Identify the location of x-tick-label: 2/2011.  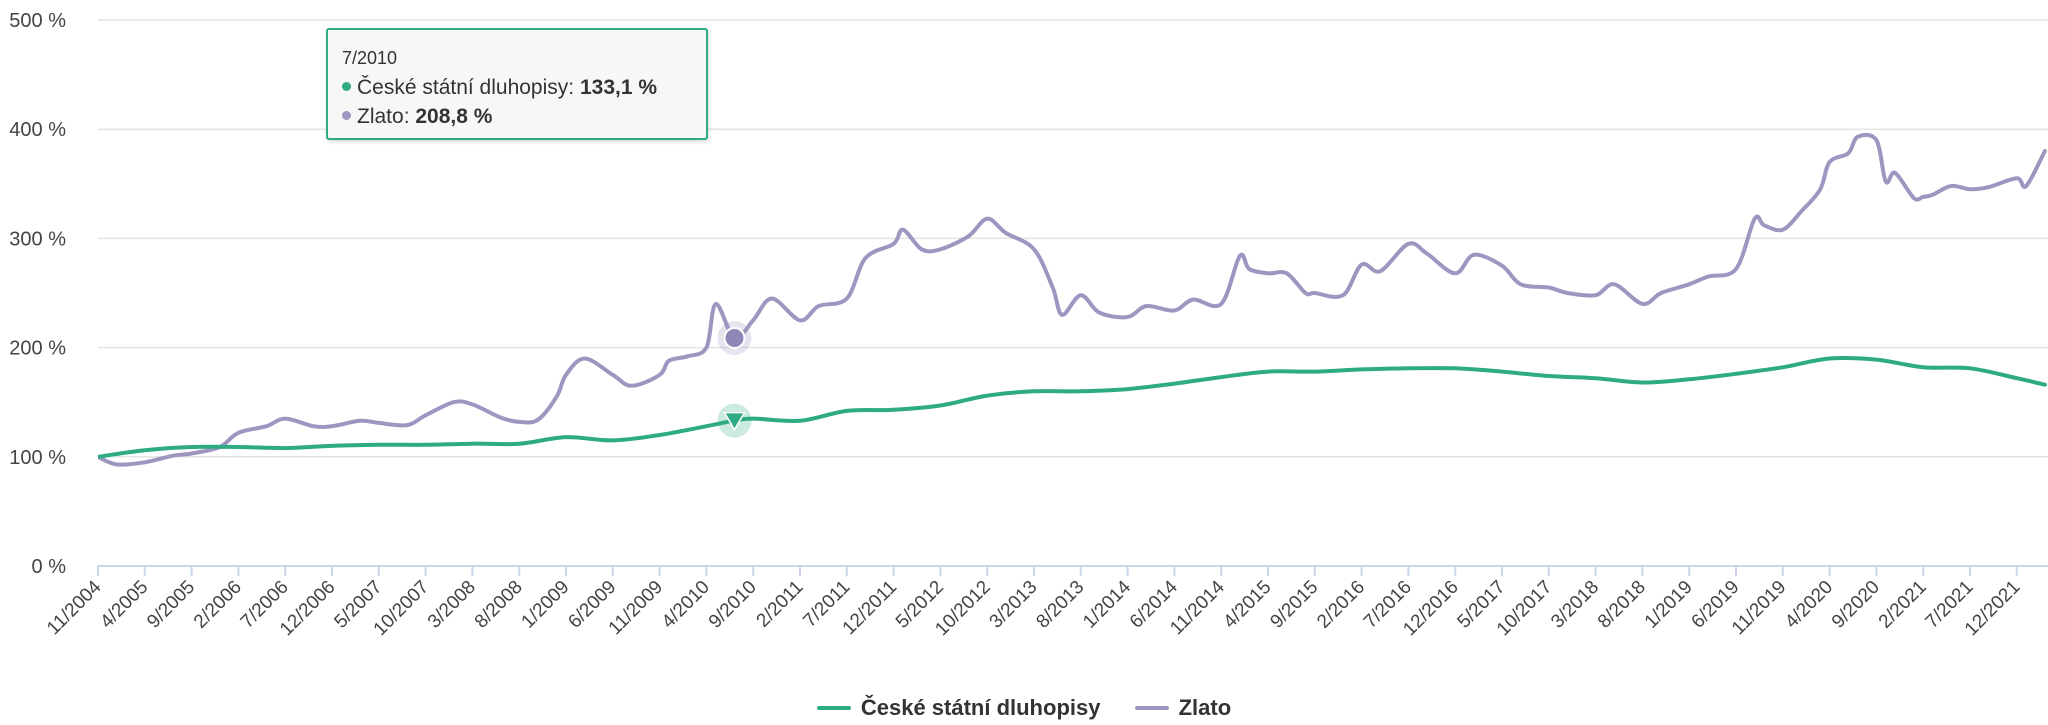
(780, 604).